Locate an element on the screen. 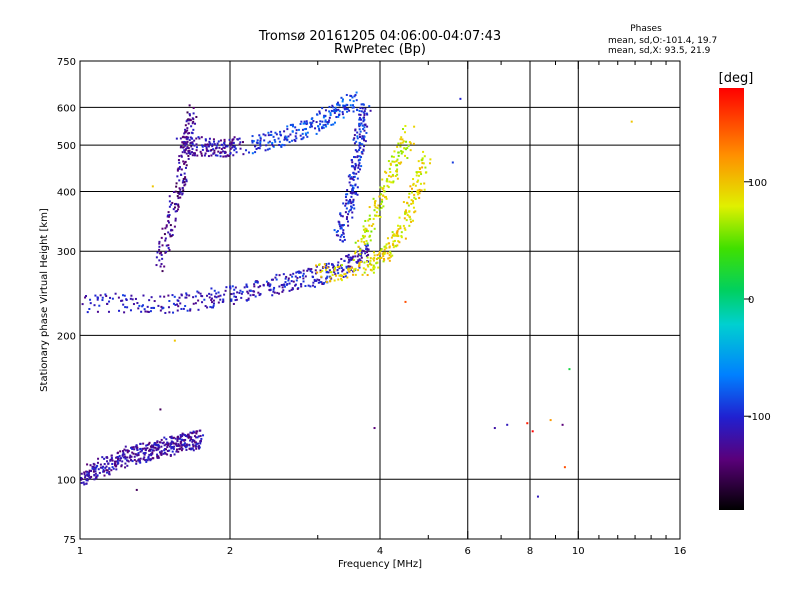 This screenshot has height=600, width=800. phases-heading: Phases is located at coordinates (646, 29).